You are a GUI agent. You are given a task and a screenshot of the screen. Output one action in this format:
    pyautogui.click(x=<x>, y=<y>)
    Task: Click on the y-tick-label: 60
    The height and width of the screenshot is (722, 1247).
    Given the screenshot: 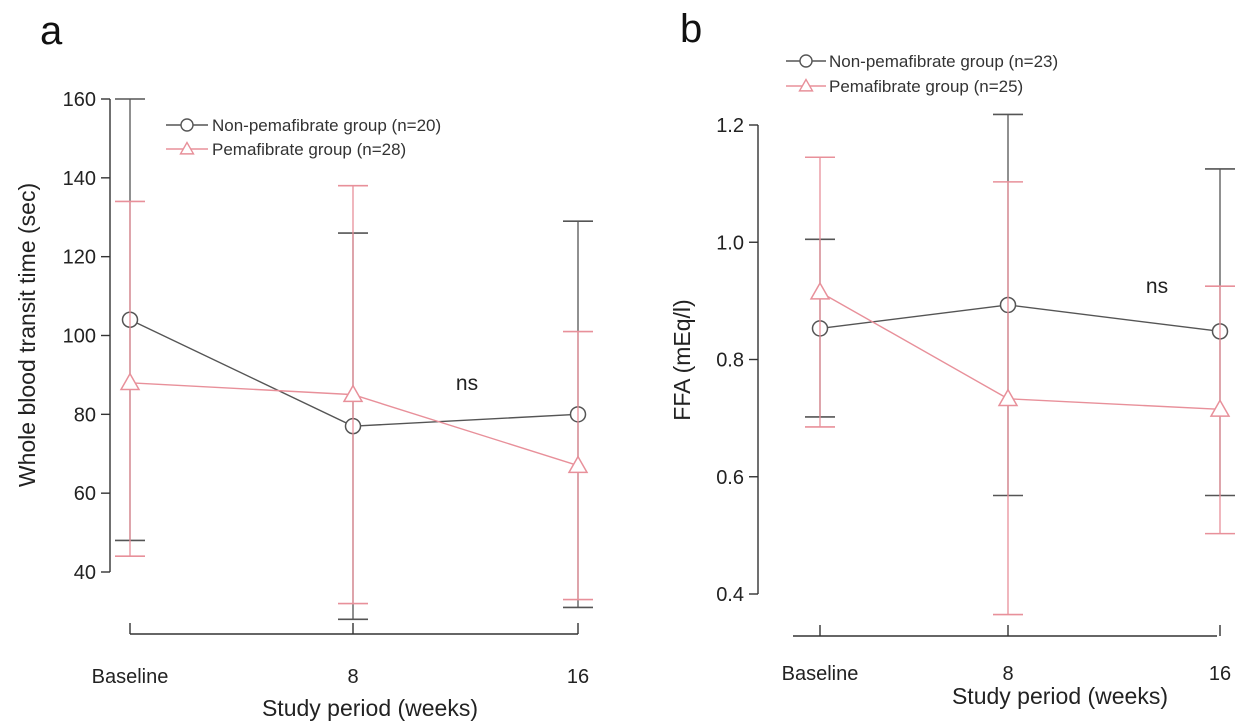 What is the action you would take?
    pyautogui.click(x=85, y=494)
    